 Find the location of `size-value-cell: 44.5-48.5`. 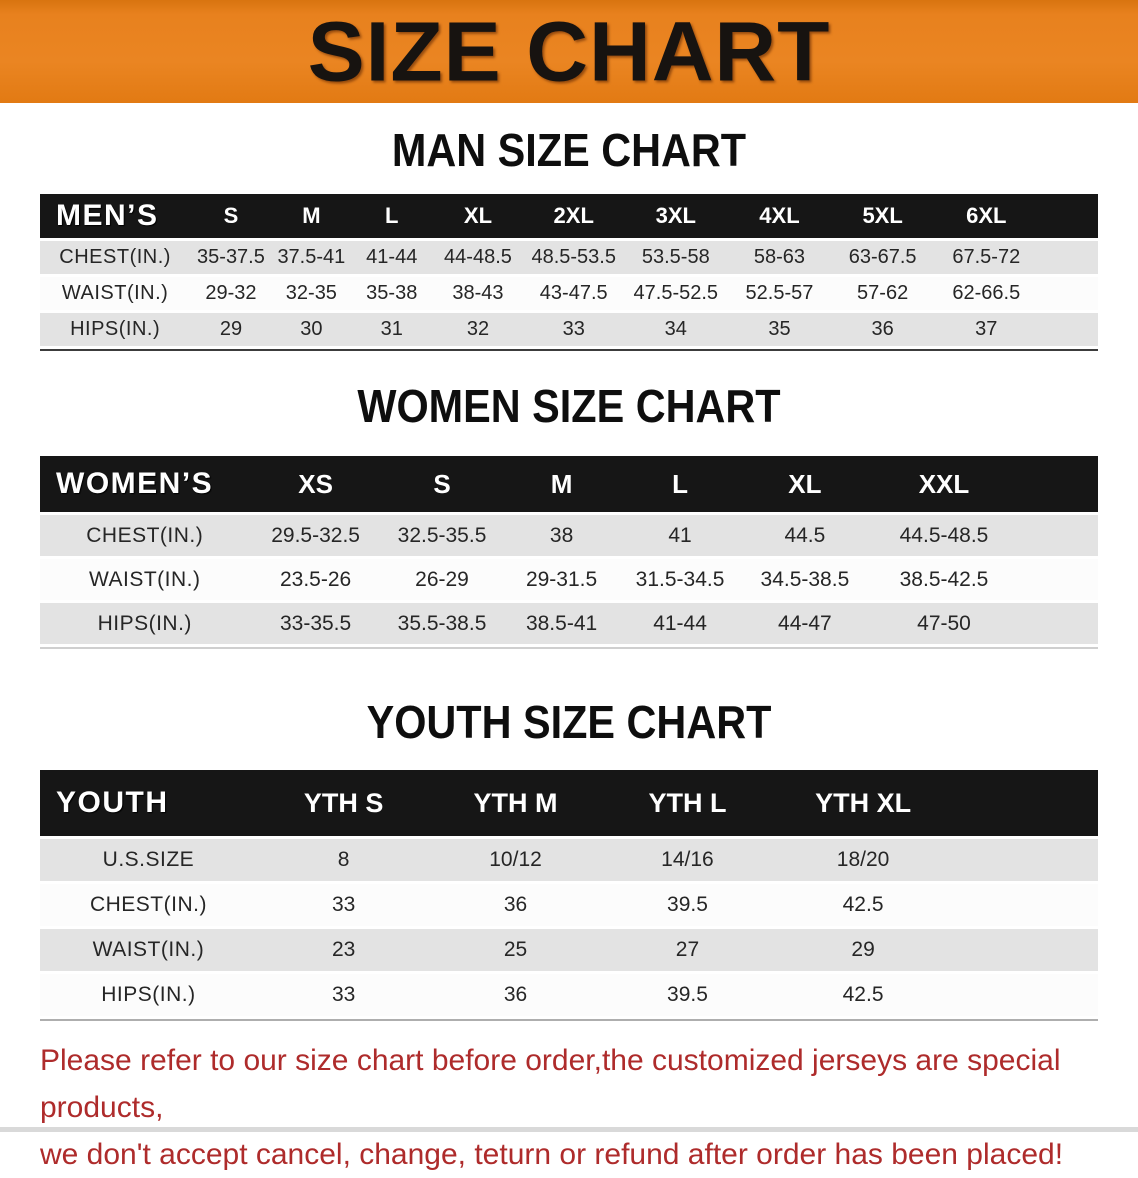

size-value-cell: 44.5-48.5 is located at coordinates (944, 535).